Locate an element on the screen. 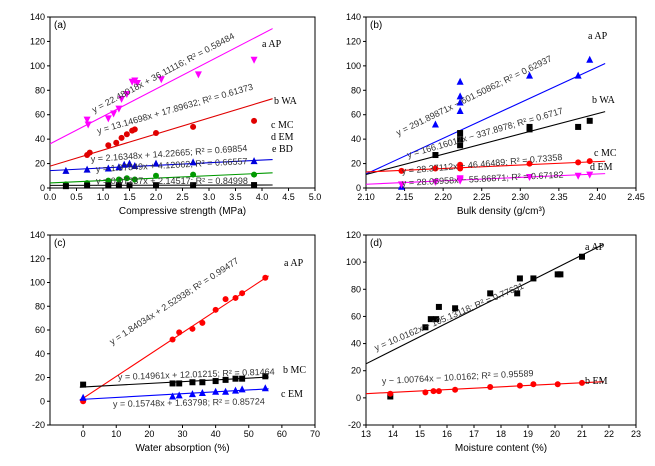 The height and width of the screenshot is (466, 655). panel-tag: (c) is located at coordinates (60, 243).